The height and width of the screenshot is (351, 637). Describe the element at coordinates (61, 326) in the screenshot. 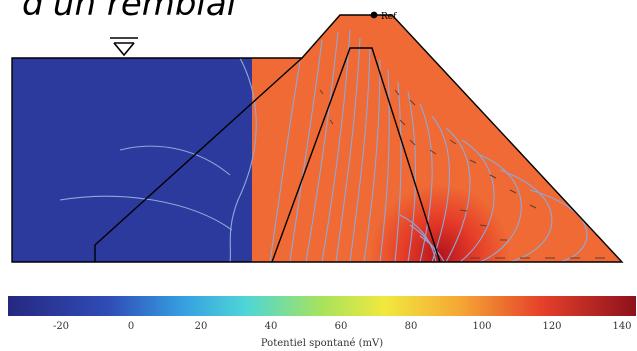

I see `colorbar-tick: -20` at that location.